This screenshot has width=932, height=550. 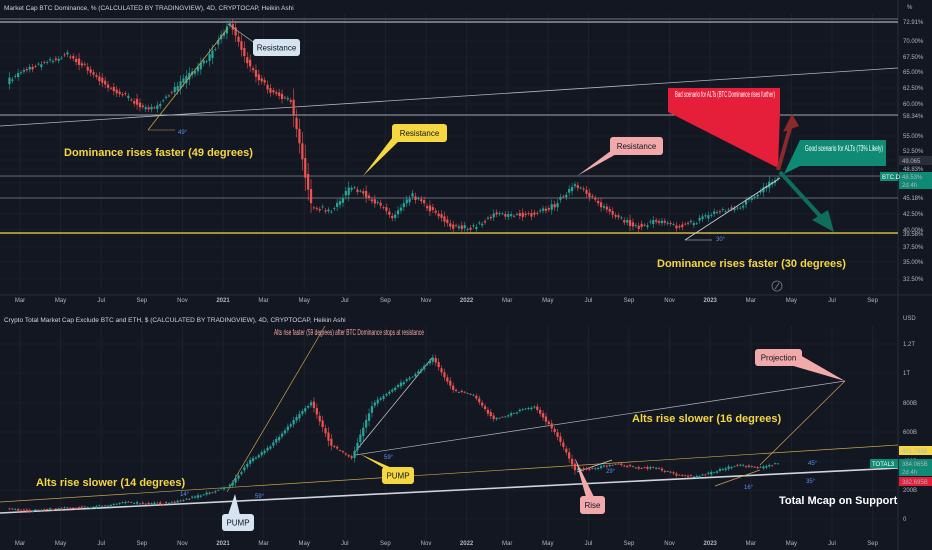 I want to click on callout-box-rise, so click(x=592, y=505).